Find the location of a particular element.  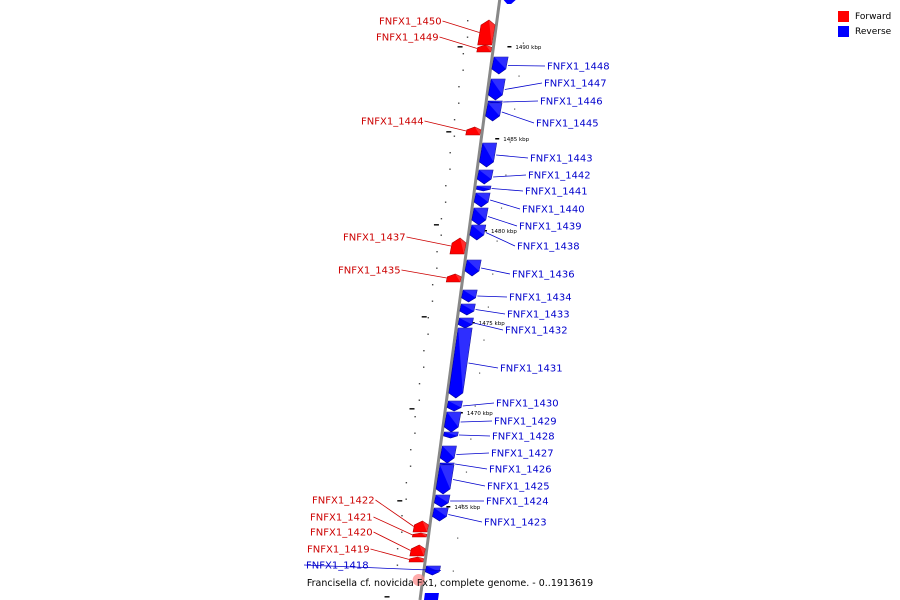

gene-label: FNFX1_1444 is located at coordinates (392, 122).